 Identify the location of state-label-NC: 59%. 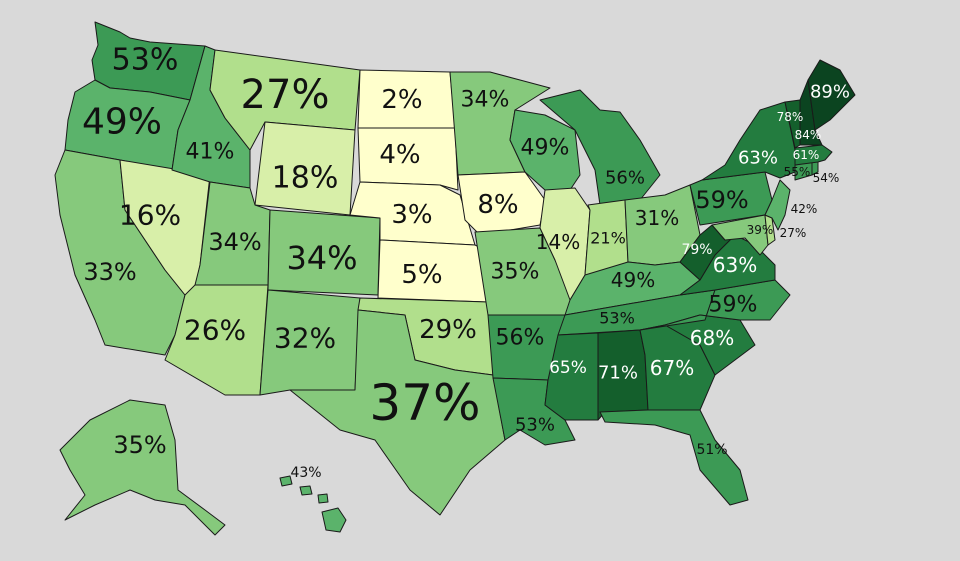
(733, 305).